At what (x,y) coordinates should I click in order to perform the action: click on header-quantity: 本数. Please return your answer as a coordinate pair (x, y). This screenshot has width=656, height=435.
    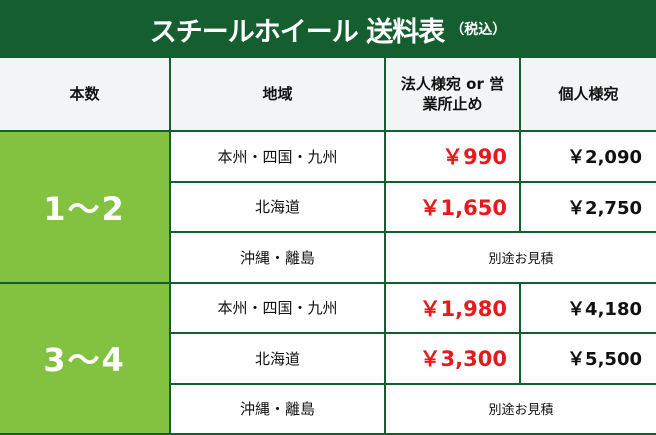
    Looking at the image, I should click on (85, 95).